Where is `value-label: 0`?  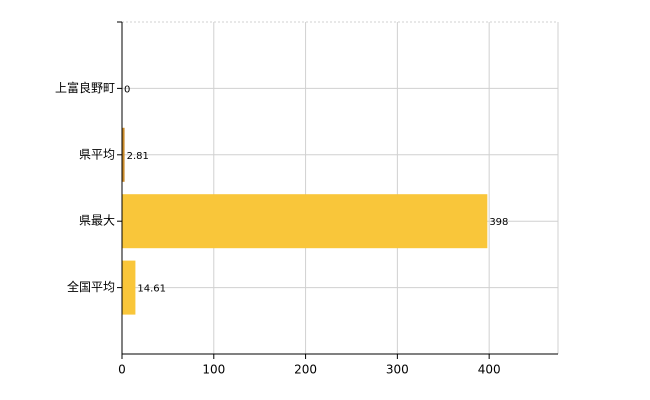
value-label: 0 is located at coordinates (127, 89).